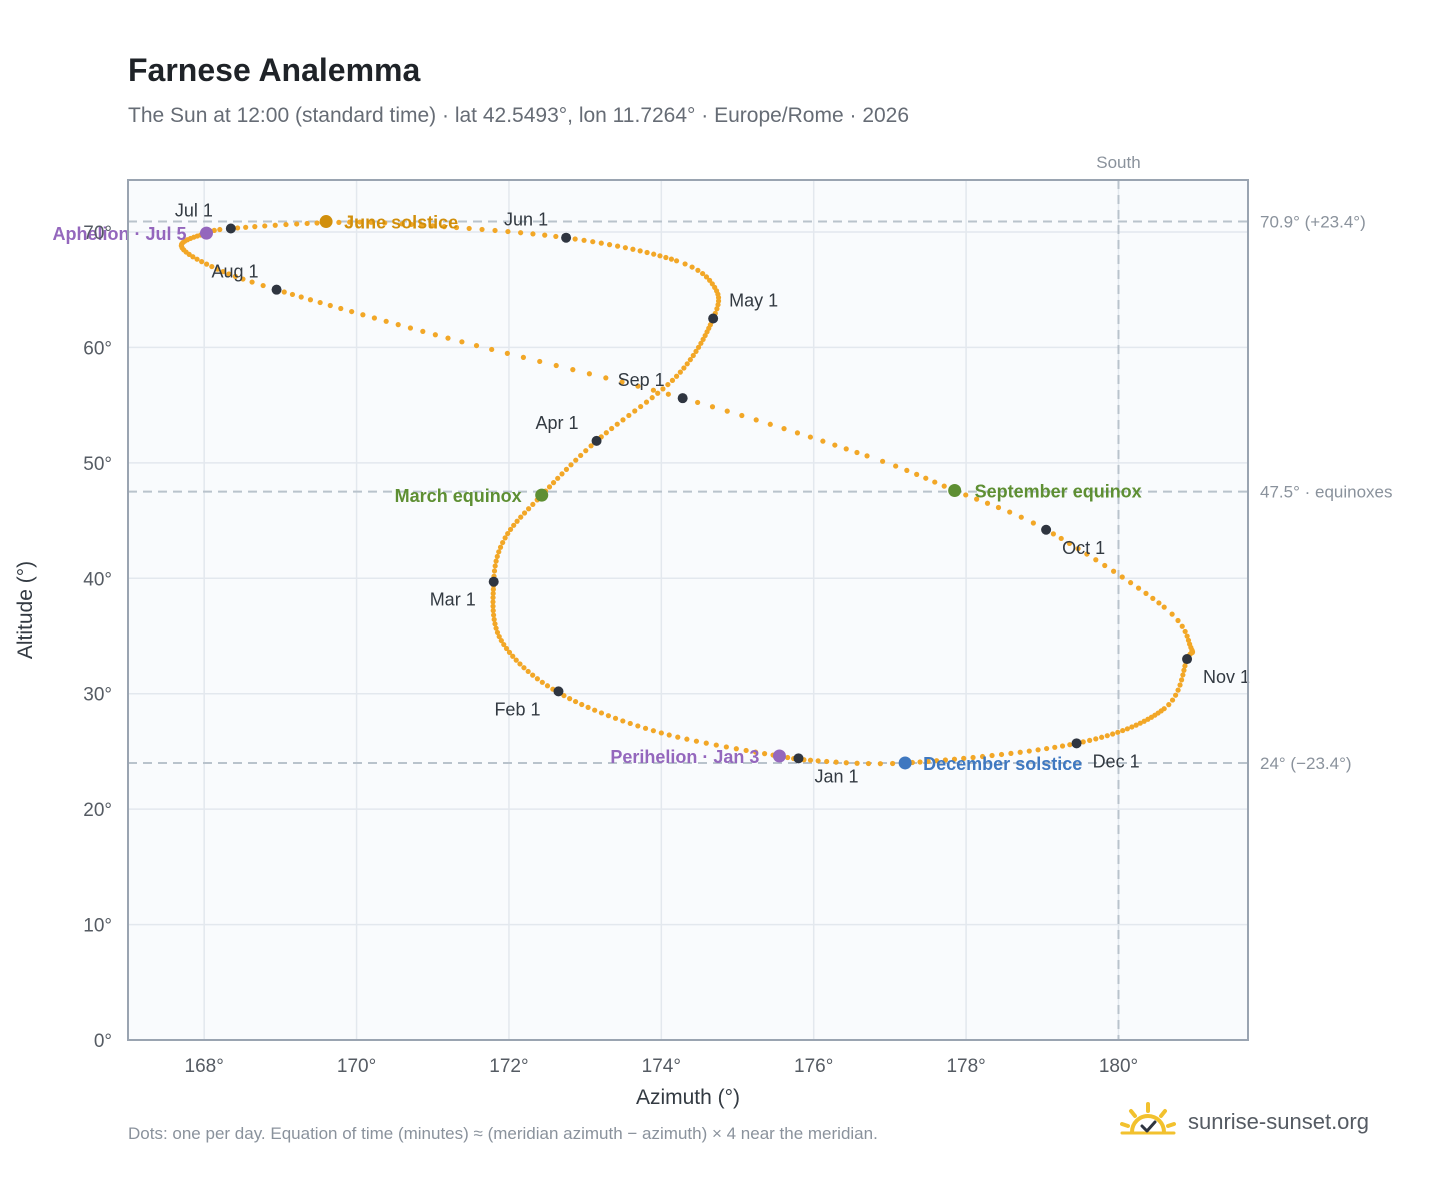 Image resolution: width=1448 pixels, height=1188 pixels. What do you see at coordinates (458, 496) in the screenshot?
I see `event-marker-label: March equinox` at bounding box center [458, 496].